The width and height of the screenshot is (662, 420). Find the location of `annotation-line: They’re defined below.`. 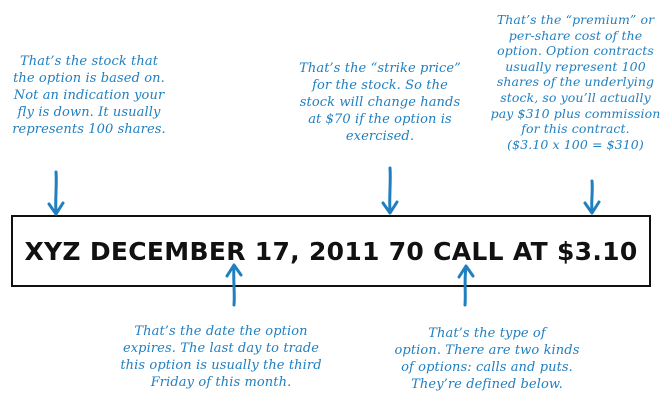

annotation-line: They’re defined below. is located at coordinates (487, 384).